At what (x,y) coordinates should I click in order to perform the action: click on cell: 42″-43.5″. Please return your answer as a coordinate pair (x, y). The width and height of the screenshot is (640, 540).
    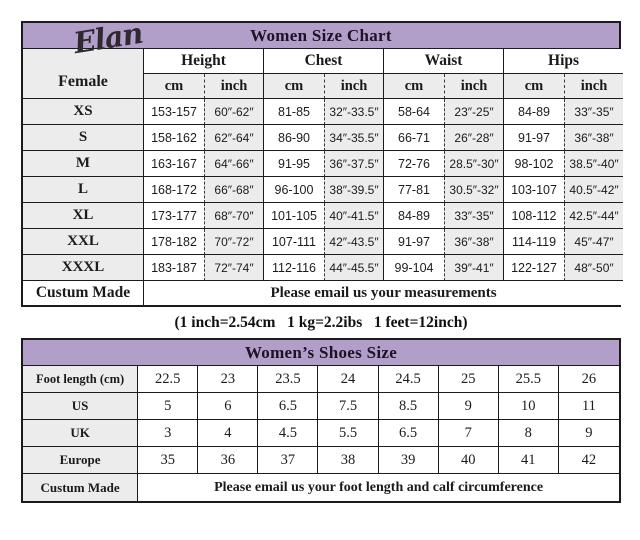
    Looking at the image, I should click on (354, 242).